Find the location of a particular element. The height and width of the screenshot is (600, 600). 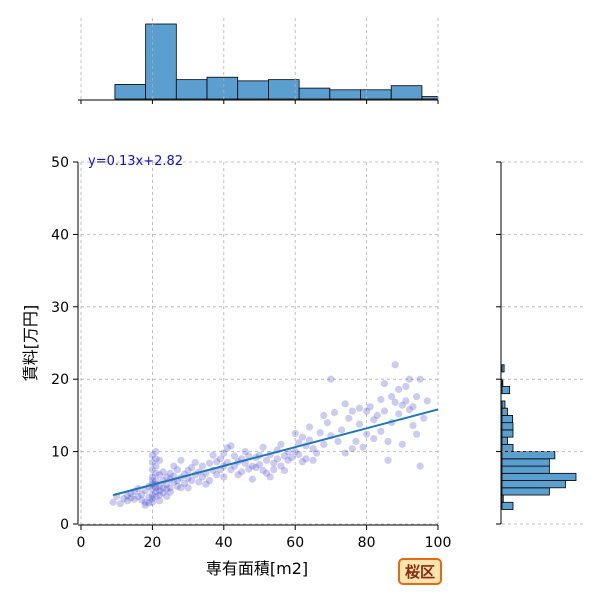

y-tick-label: 50 is located at coordinates (60, 163).